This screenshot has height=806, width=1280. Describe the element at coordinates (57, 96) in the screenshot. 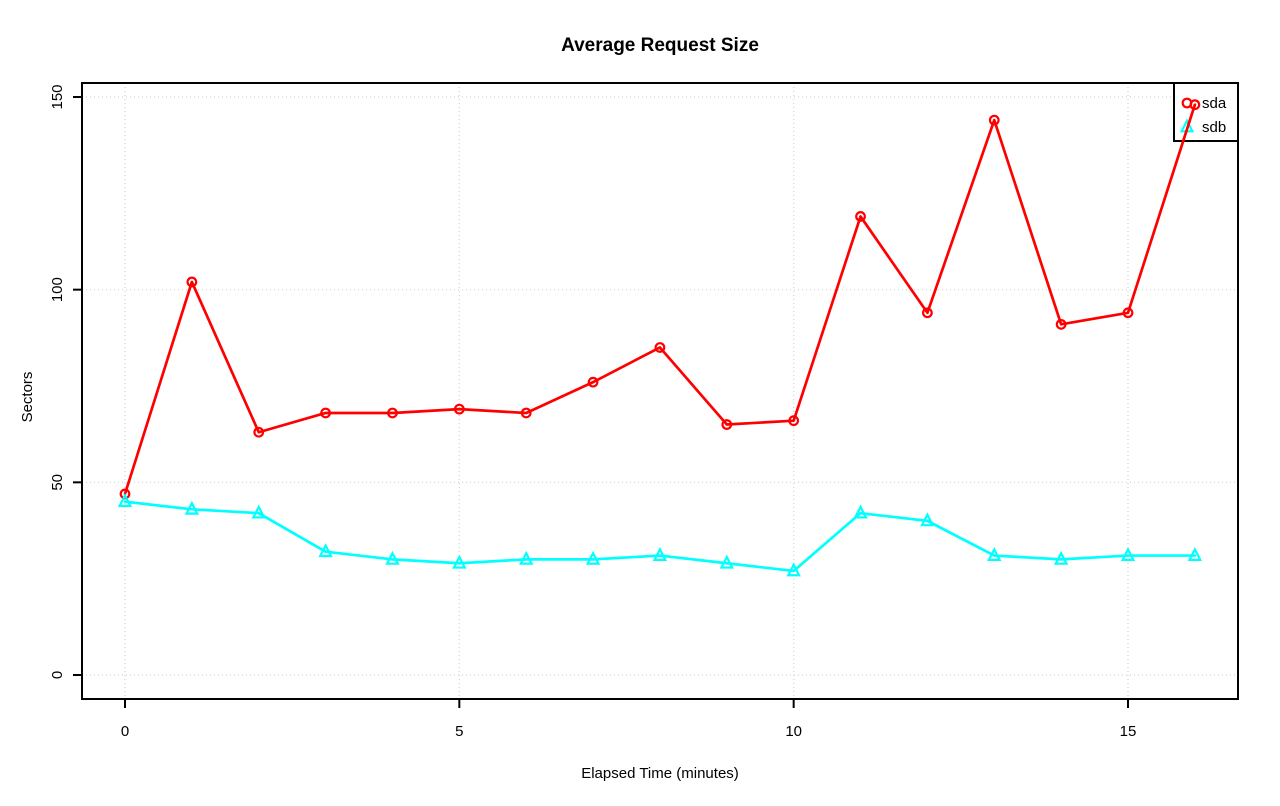

I see `y-tick-label: 150` at that location.